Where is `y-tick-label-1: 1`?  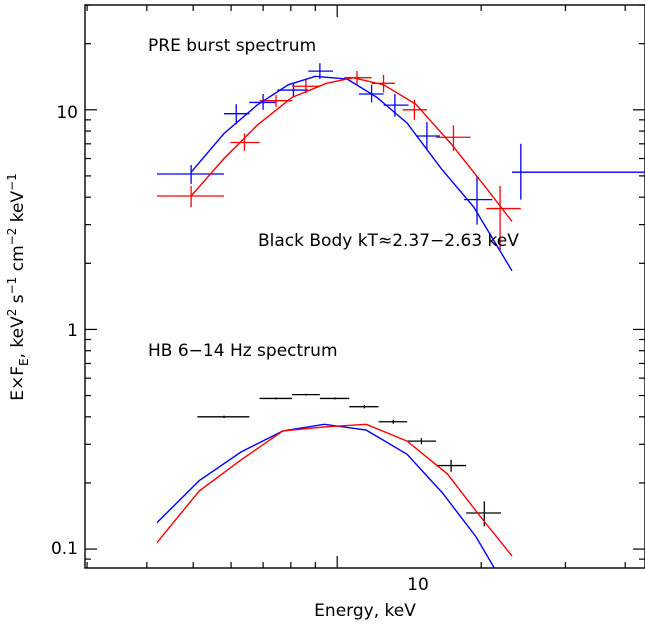
y-tick-label-1: 1 is located at coordinates (72, 331).